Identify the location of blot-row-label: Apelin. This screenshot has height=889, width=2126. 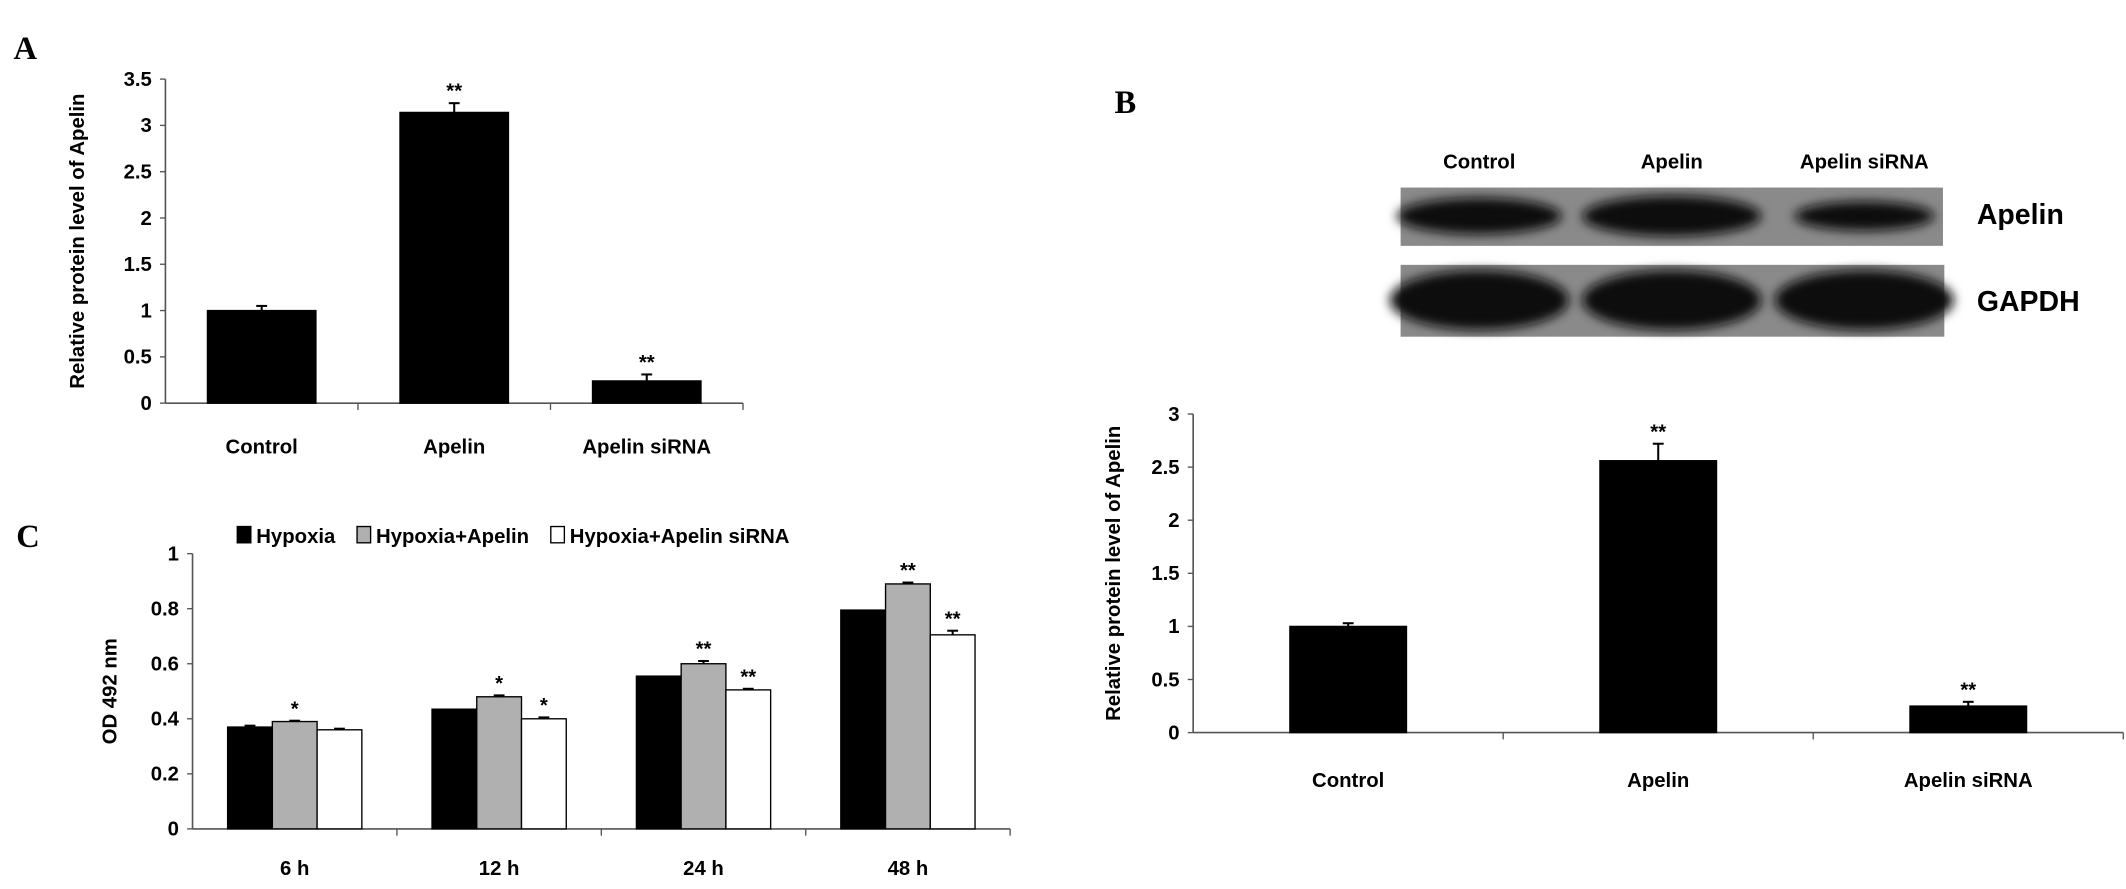
(2020, 215).